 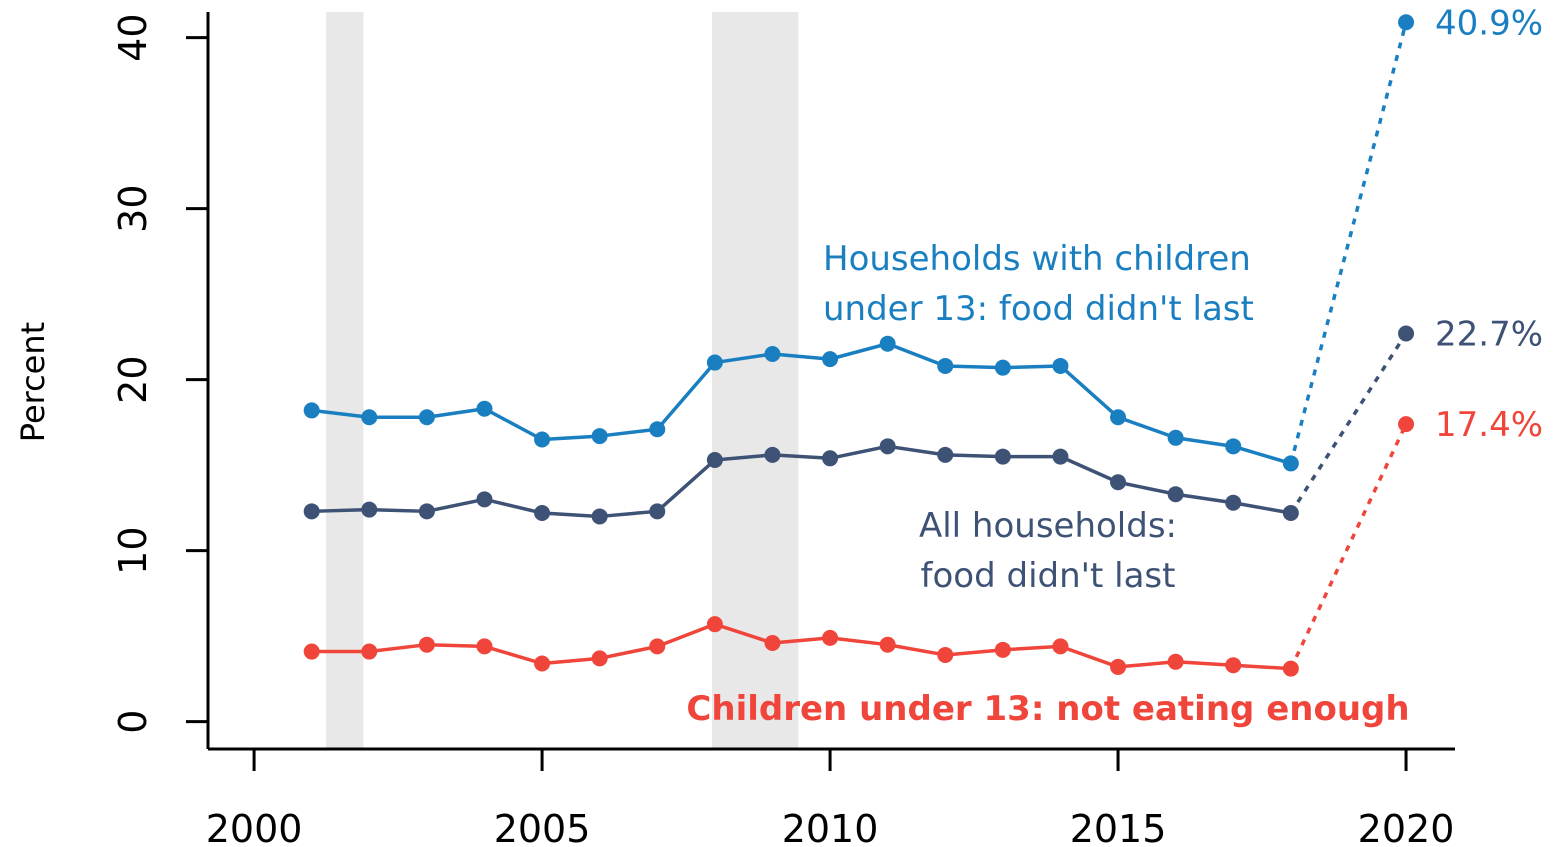 I want to click on x-tick-label: 2020, so click(x=1406, y=827).